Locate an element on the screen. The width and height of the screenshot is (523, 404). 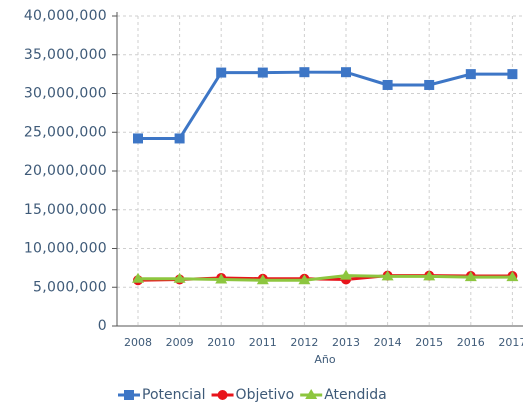
legend-item: Atendida is located at coordinates (343, 395).